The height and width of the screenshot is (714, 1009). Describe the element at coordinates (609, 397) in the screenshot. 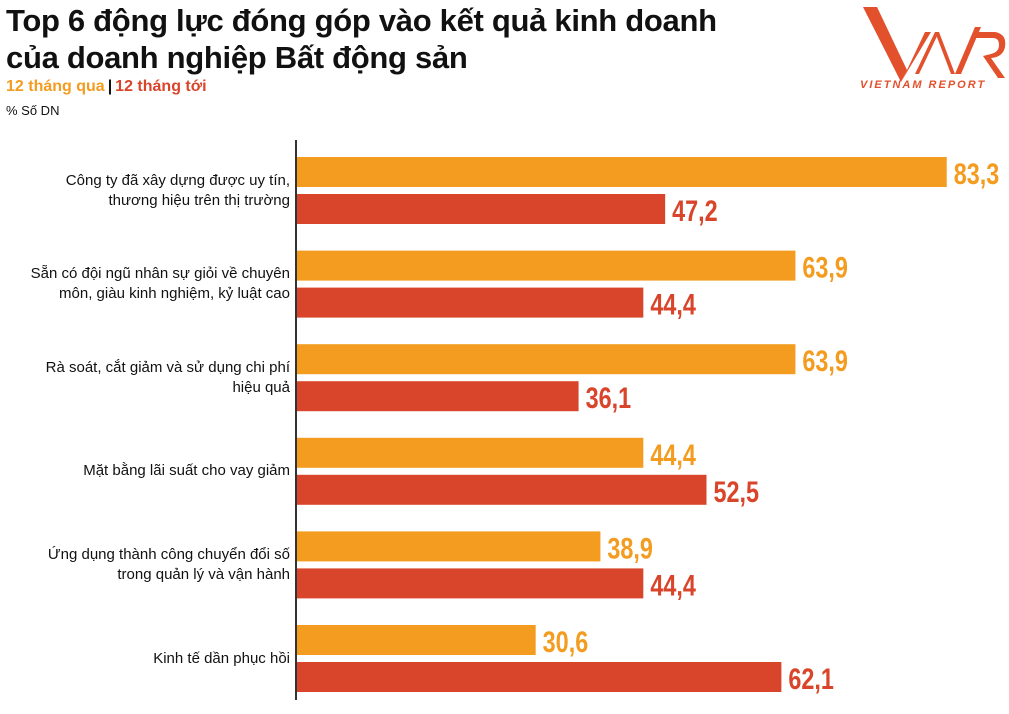

I see `value-label: 36,1` at that location.